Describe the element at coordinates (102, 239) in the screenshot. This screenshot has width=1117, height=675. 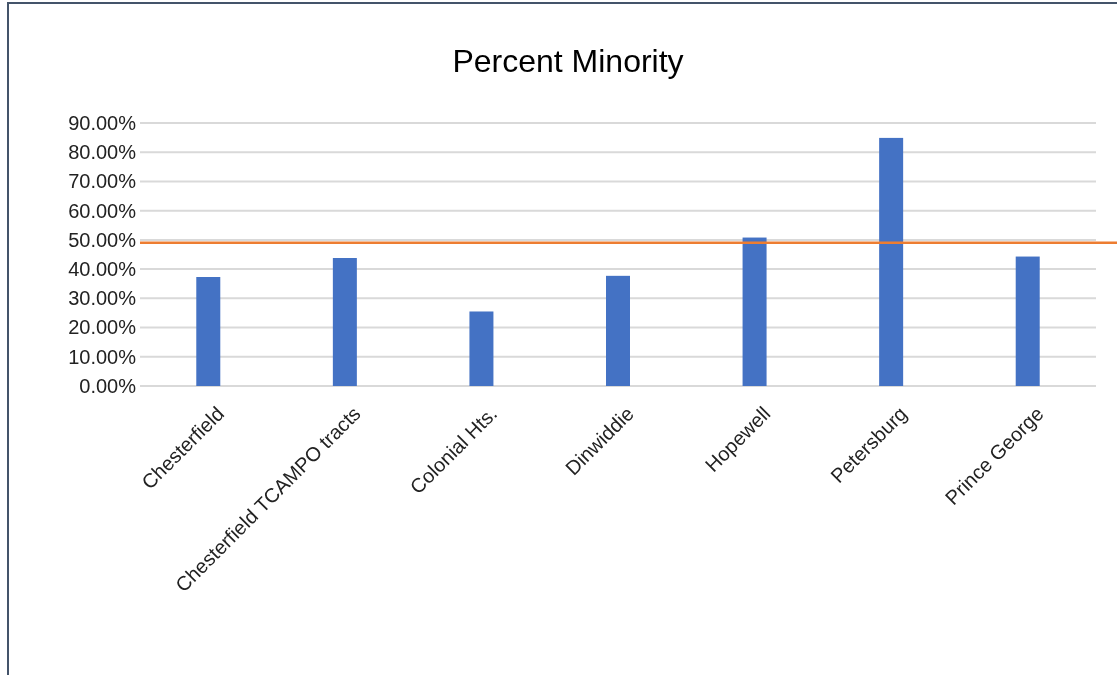
I see `y-tick-label: 50.00%` at that location.